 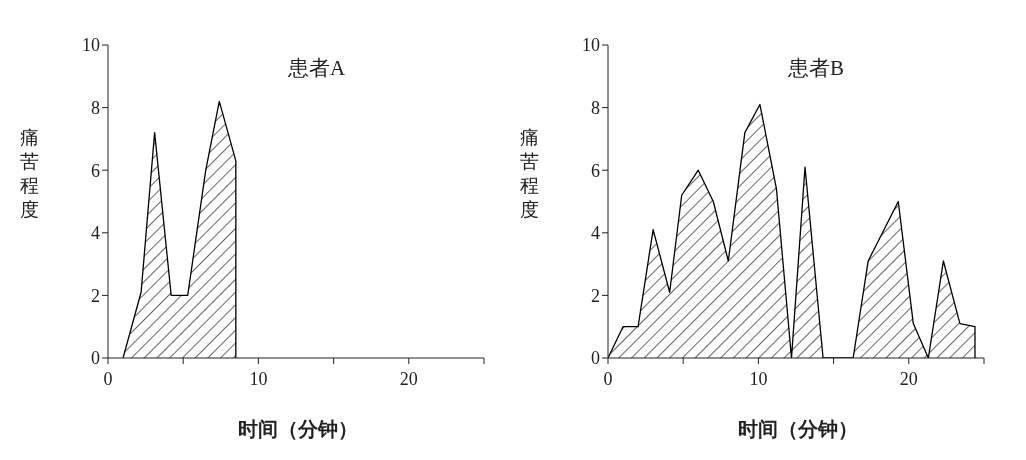 I want to click on text: 患者A, so click(x=317, y=68).